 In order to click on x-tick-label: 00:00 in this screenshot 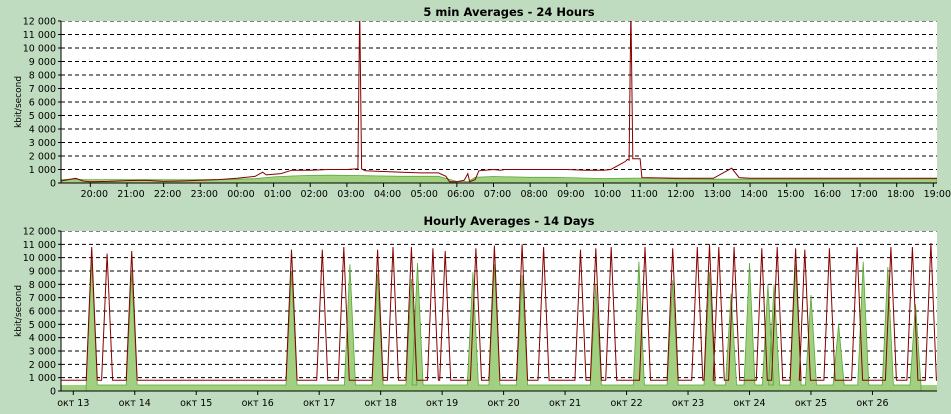, I will do `click(240, 194)`.